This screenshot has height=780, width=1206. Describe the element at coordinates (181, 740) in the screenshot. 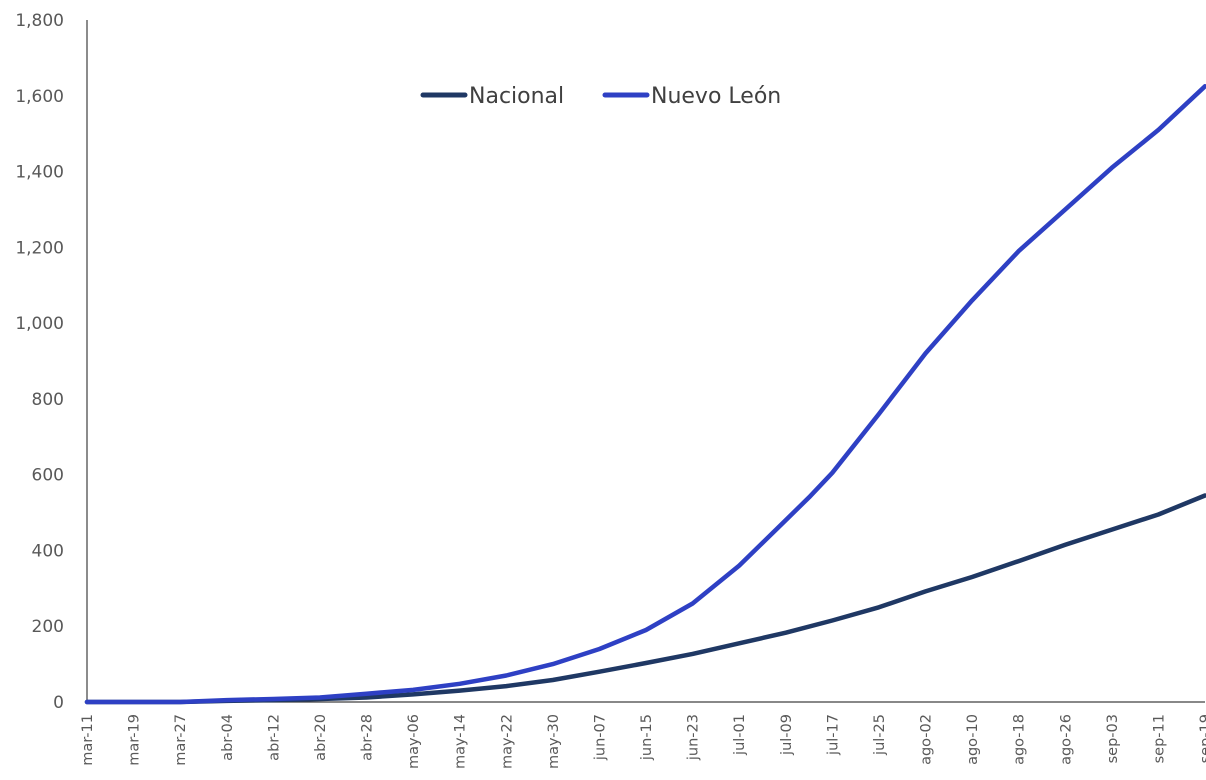

I see `x-tick-label: mar-27` at that location.